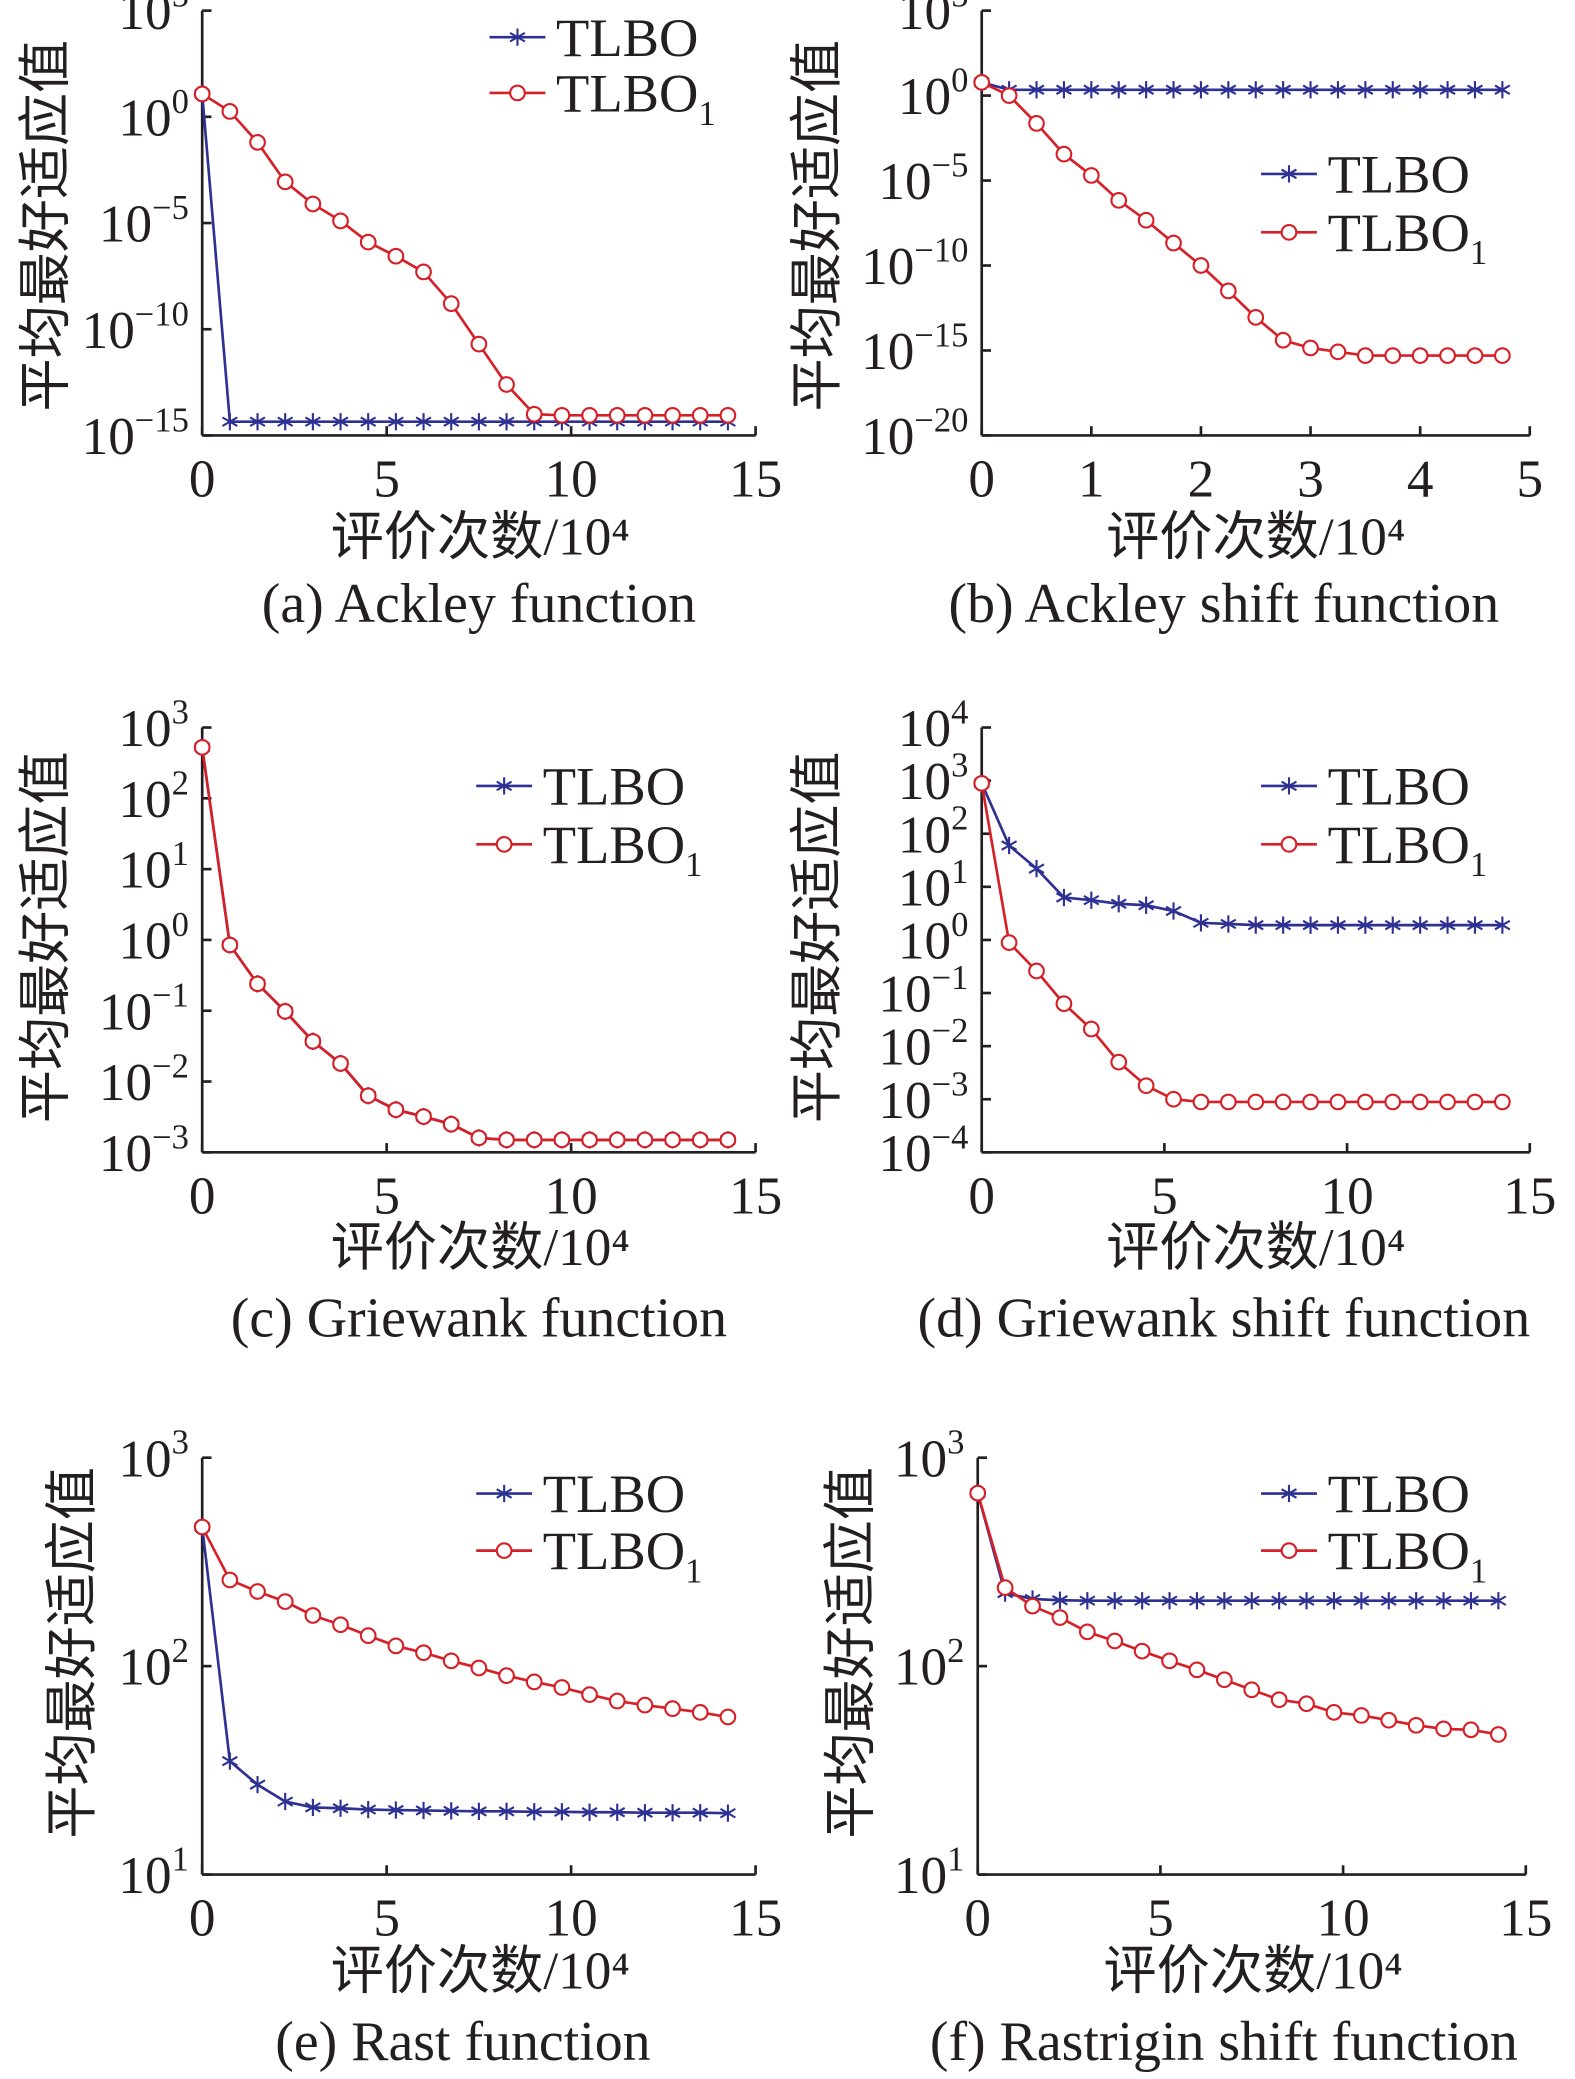 The image size is (1575, 2079). What do you see at coordinates (47, 226) in the screenshot?
I see `y-axis-label: 平均最好适应值` at bounding box center [47, 226].